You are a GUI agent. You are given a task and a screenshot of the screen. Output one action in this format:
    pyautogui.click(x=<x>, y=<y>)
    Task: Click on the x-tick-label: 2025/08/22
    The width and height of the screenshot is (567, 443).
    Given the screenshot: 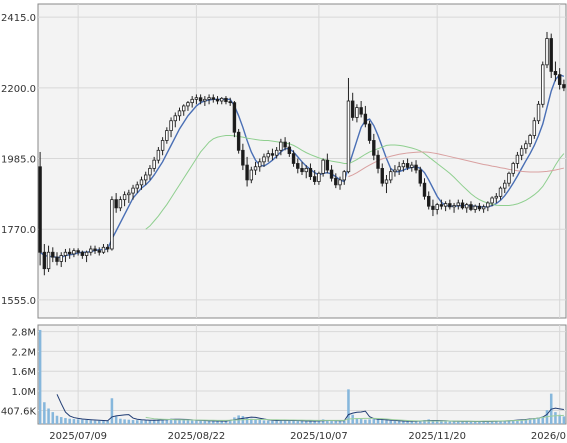 What is the action you would take?
    pyautogui.click(x=197, y=436)
    